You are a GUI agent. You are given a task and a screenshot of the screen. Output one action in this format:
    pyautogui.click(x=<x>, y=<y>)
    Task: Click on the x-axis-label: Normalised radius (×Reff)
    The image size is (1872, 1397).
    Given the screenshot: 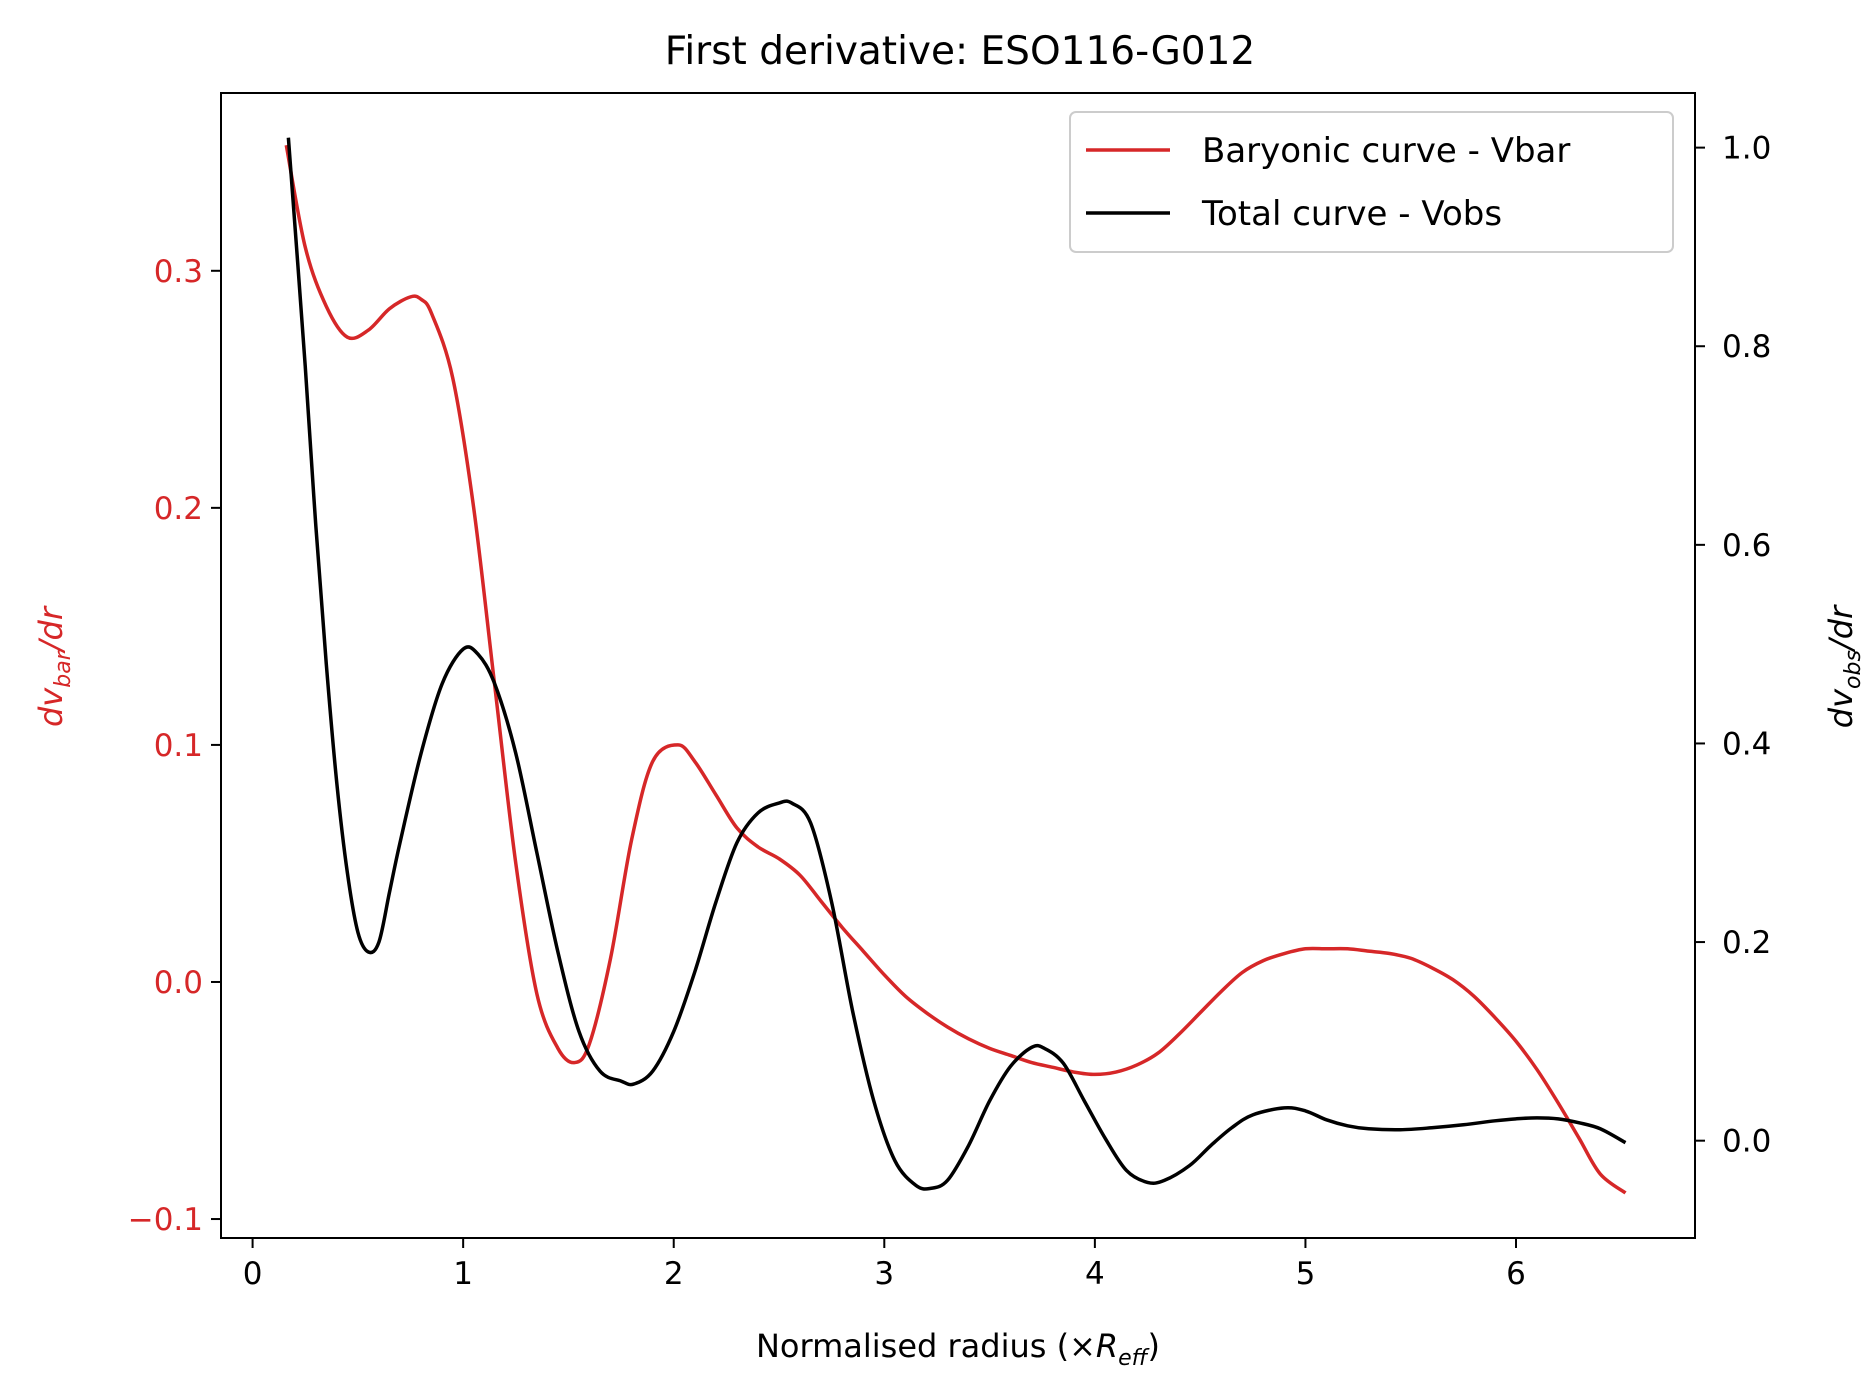 What is the action you would take?
    pyautogui.click(x=958, y=1349)
    